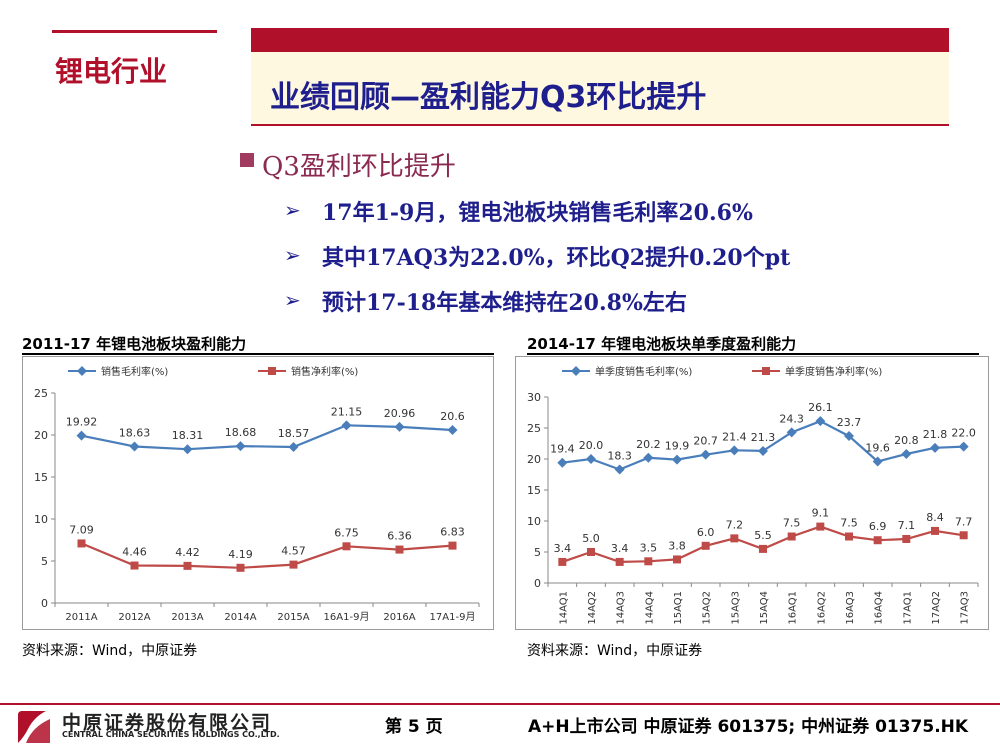 This screenshot has width=1000, height=750. Describe the element at coordinates (293, 551) in the screenshot. I see `chart-1-series-2-data-label: 4.57` at that location.